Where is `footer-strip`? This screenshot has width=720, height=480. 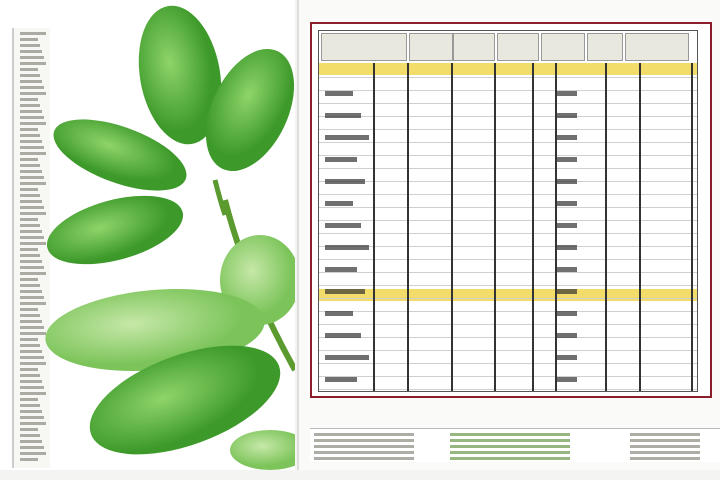 footer-strip is located at coordinates (515, 445).